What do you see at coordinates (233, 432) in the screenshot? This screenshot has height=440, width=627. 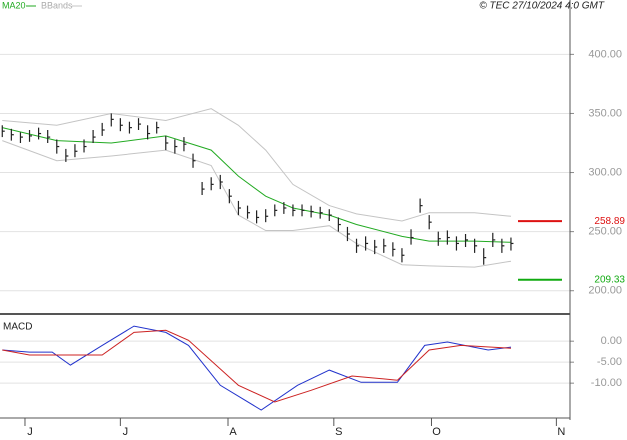 I see `x-tick-label: A` at bounding box center [233, 432].